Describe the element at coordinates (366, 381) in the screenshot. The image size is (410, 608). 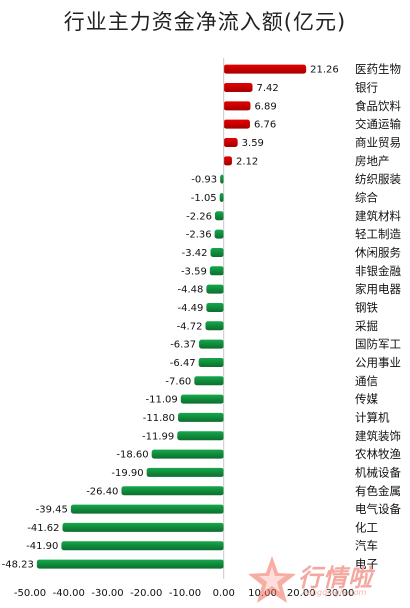
I see `category-label-18: 通信` at that location.